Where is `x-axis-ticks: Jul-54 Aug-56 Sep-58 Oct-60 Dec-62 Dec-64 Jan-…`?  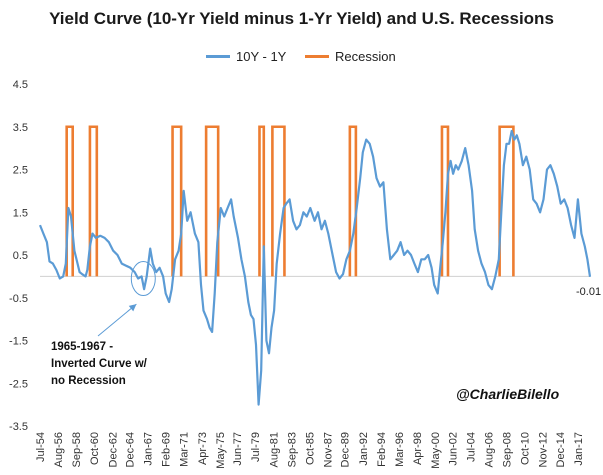
x-axis-ticks: Jul-54 Aug-56 Sep-58 Oct-60 Dec-62 Dec-64 Jan-… is located at coordinates (310, 450).